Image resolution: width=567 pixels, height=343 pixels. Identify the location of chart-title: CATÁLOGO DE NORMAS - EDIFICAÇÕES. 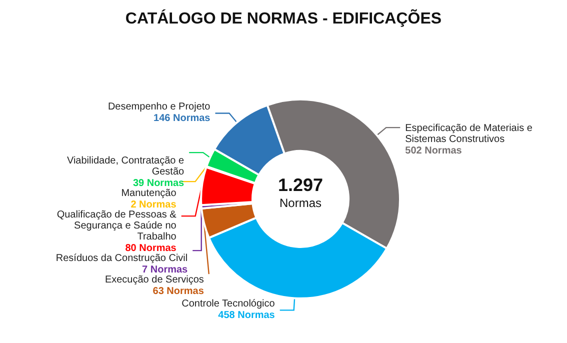
(283, 18).